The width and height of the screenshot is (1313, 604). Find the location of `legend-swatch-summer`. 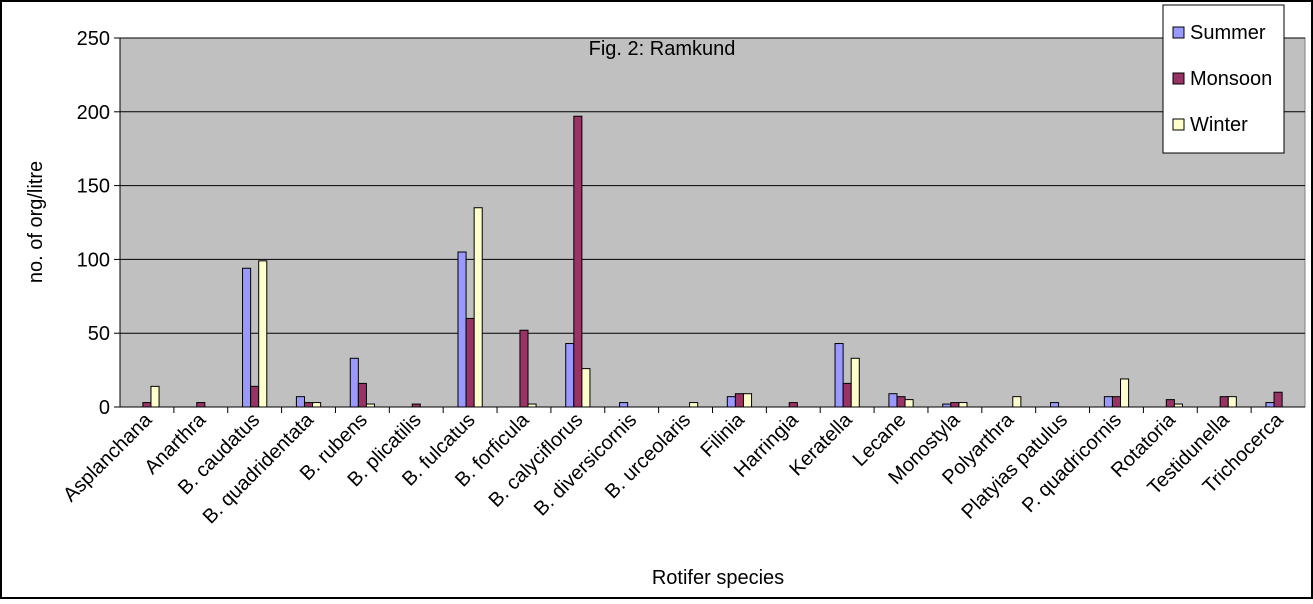

legend-swatch-summer is located at coordinates (1178, 32).